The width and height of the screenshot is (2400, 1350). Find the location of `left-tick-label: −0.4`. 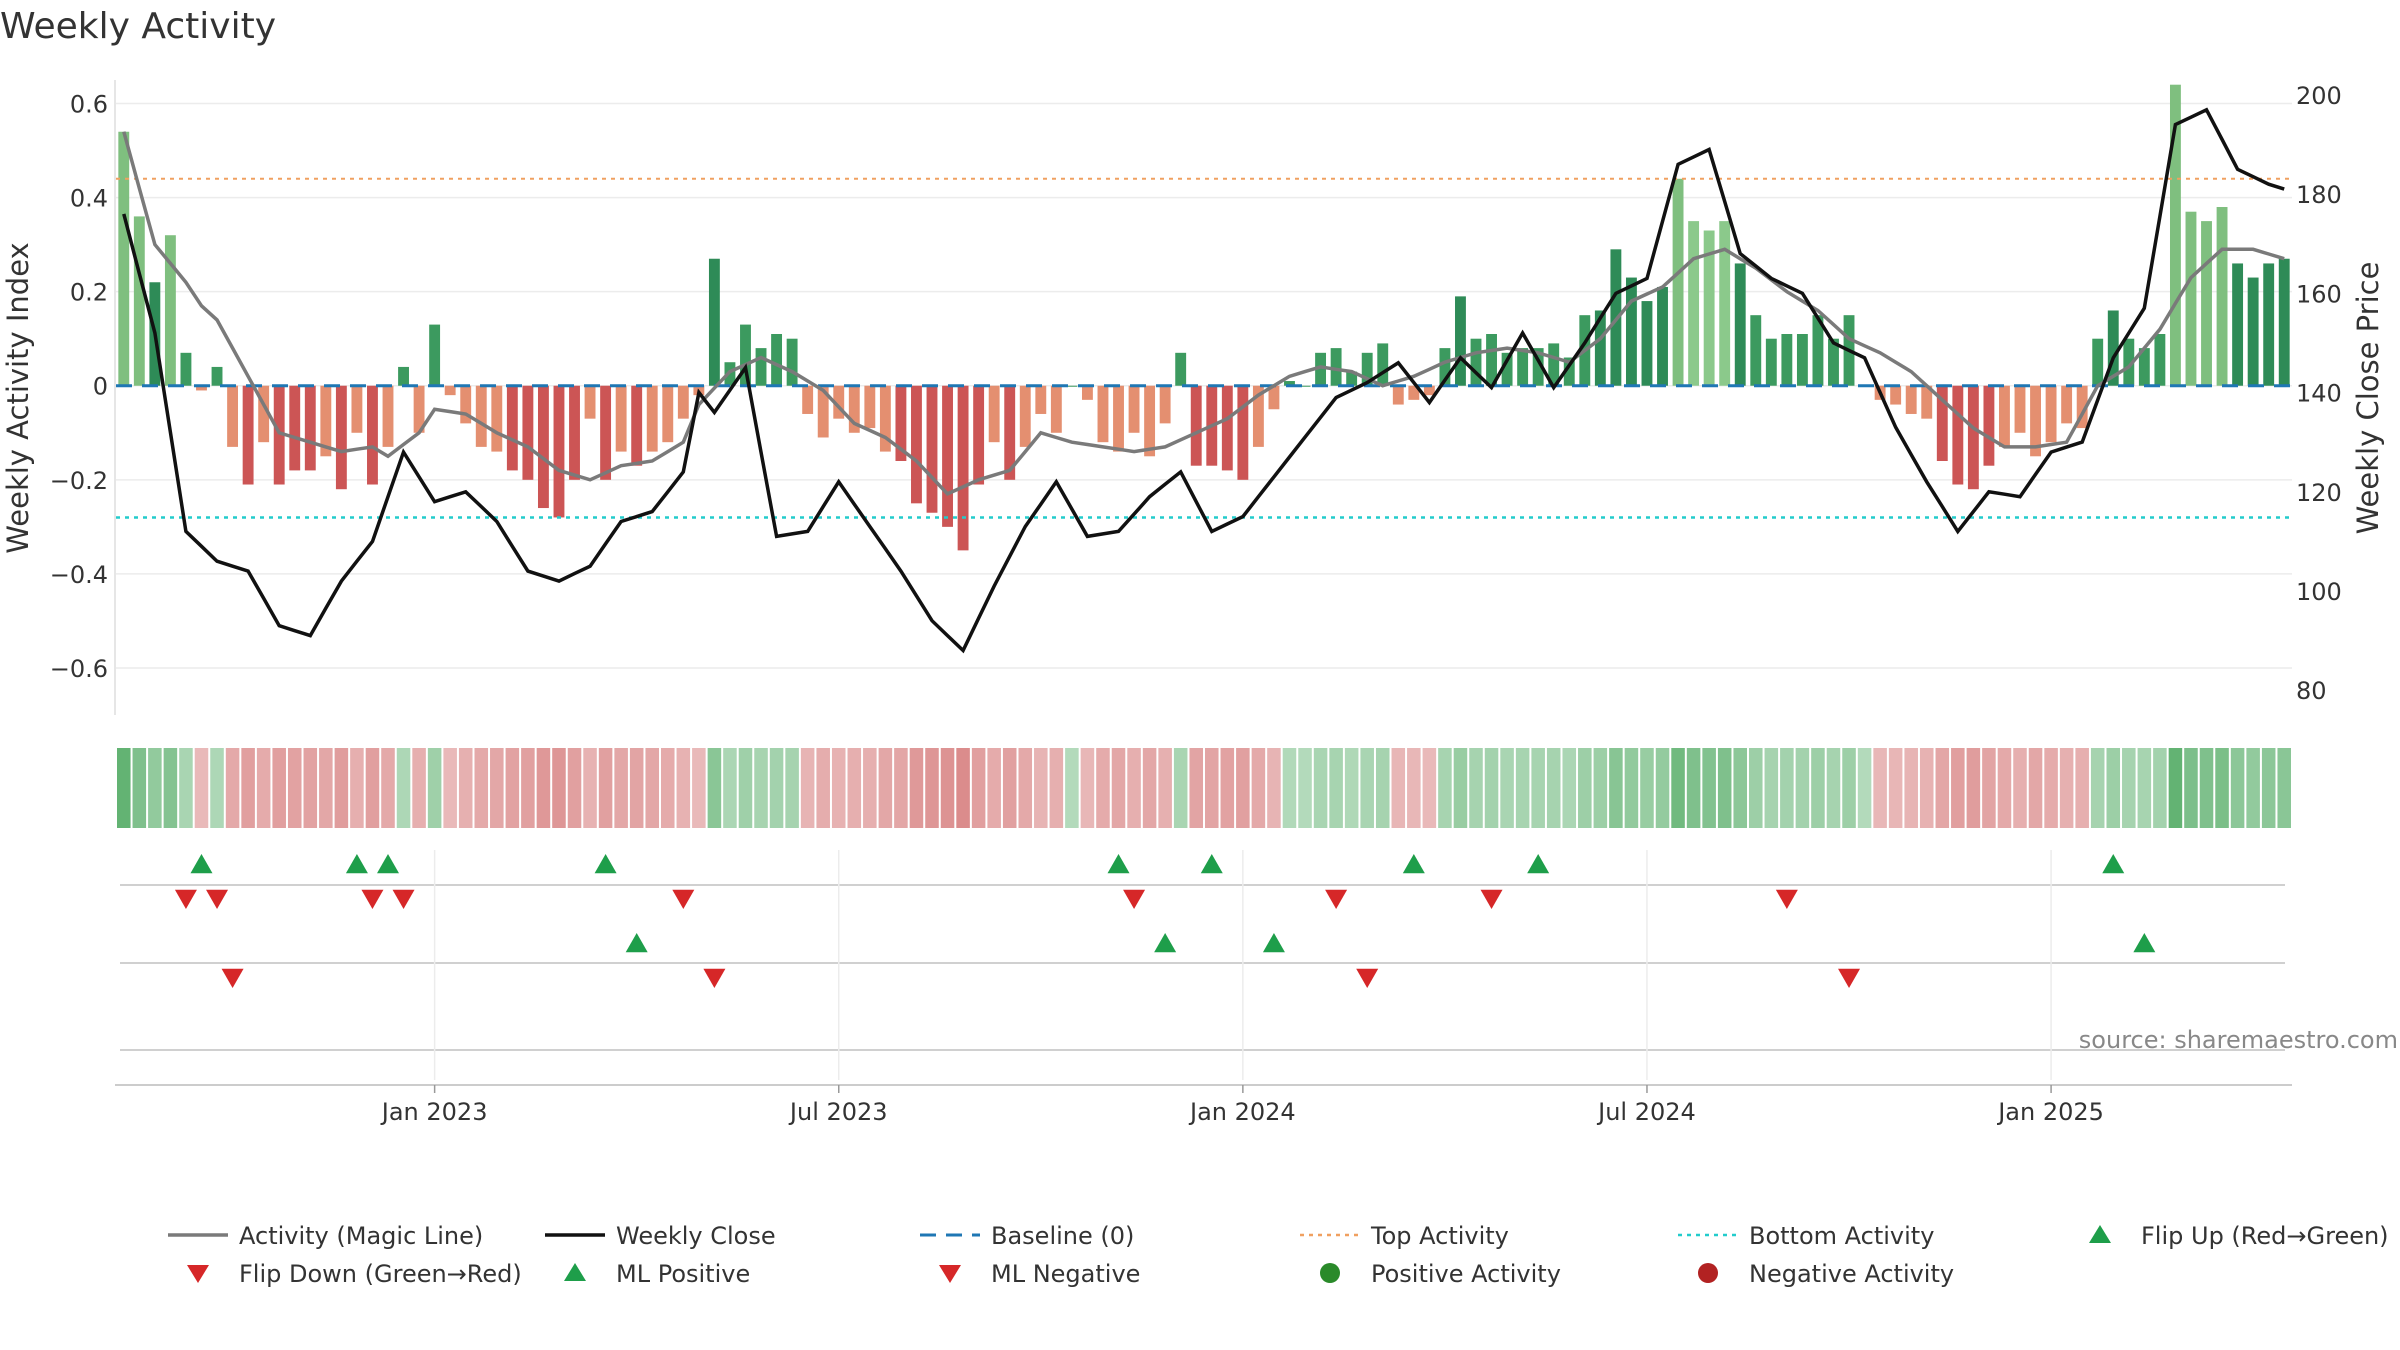

left-tick-label: −0.4 is located at coordinates (79, 575).